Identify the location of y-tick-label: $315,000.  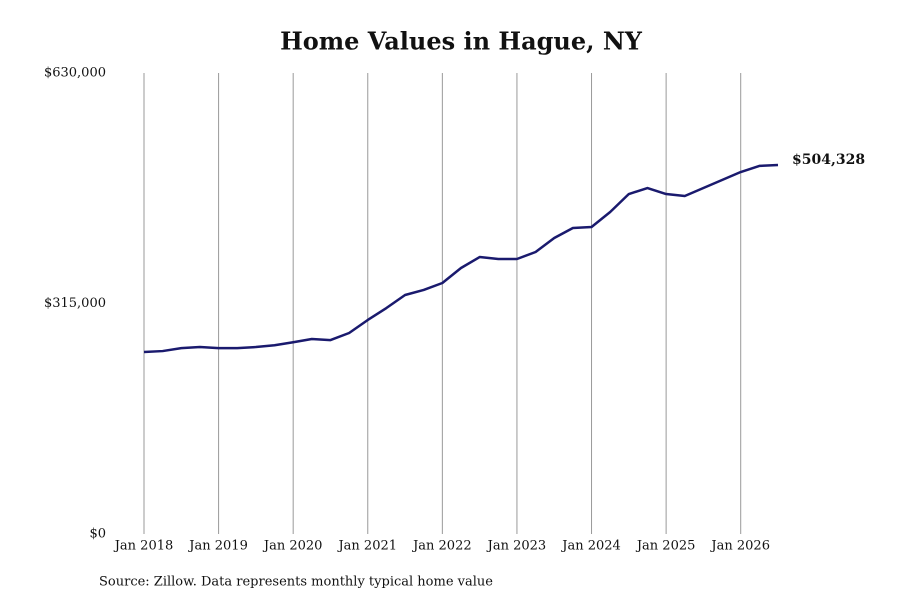
(75, 303).